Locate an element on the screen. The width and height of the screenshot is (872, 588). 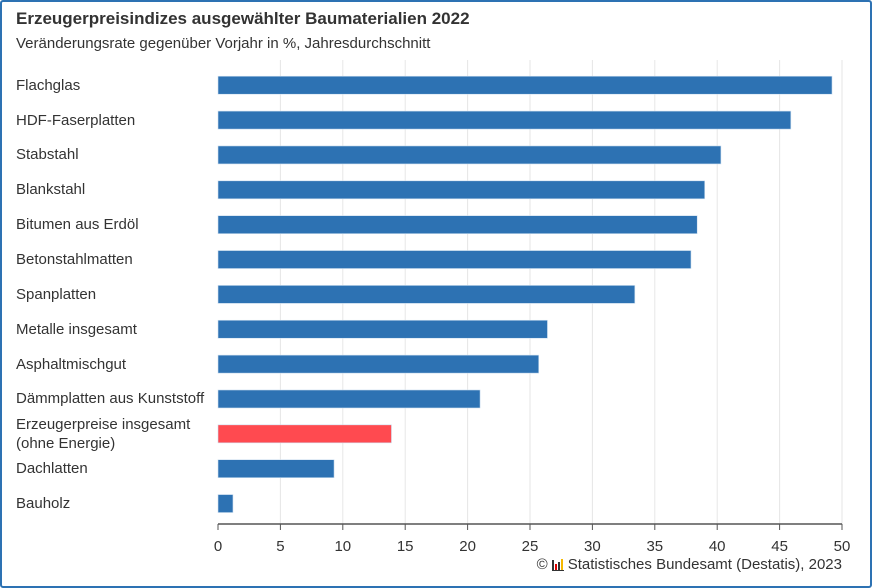
x-tick-label: 45 is located at coordinates (779, 546).